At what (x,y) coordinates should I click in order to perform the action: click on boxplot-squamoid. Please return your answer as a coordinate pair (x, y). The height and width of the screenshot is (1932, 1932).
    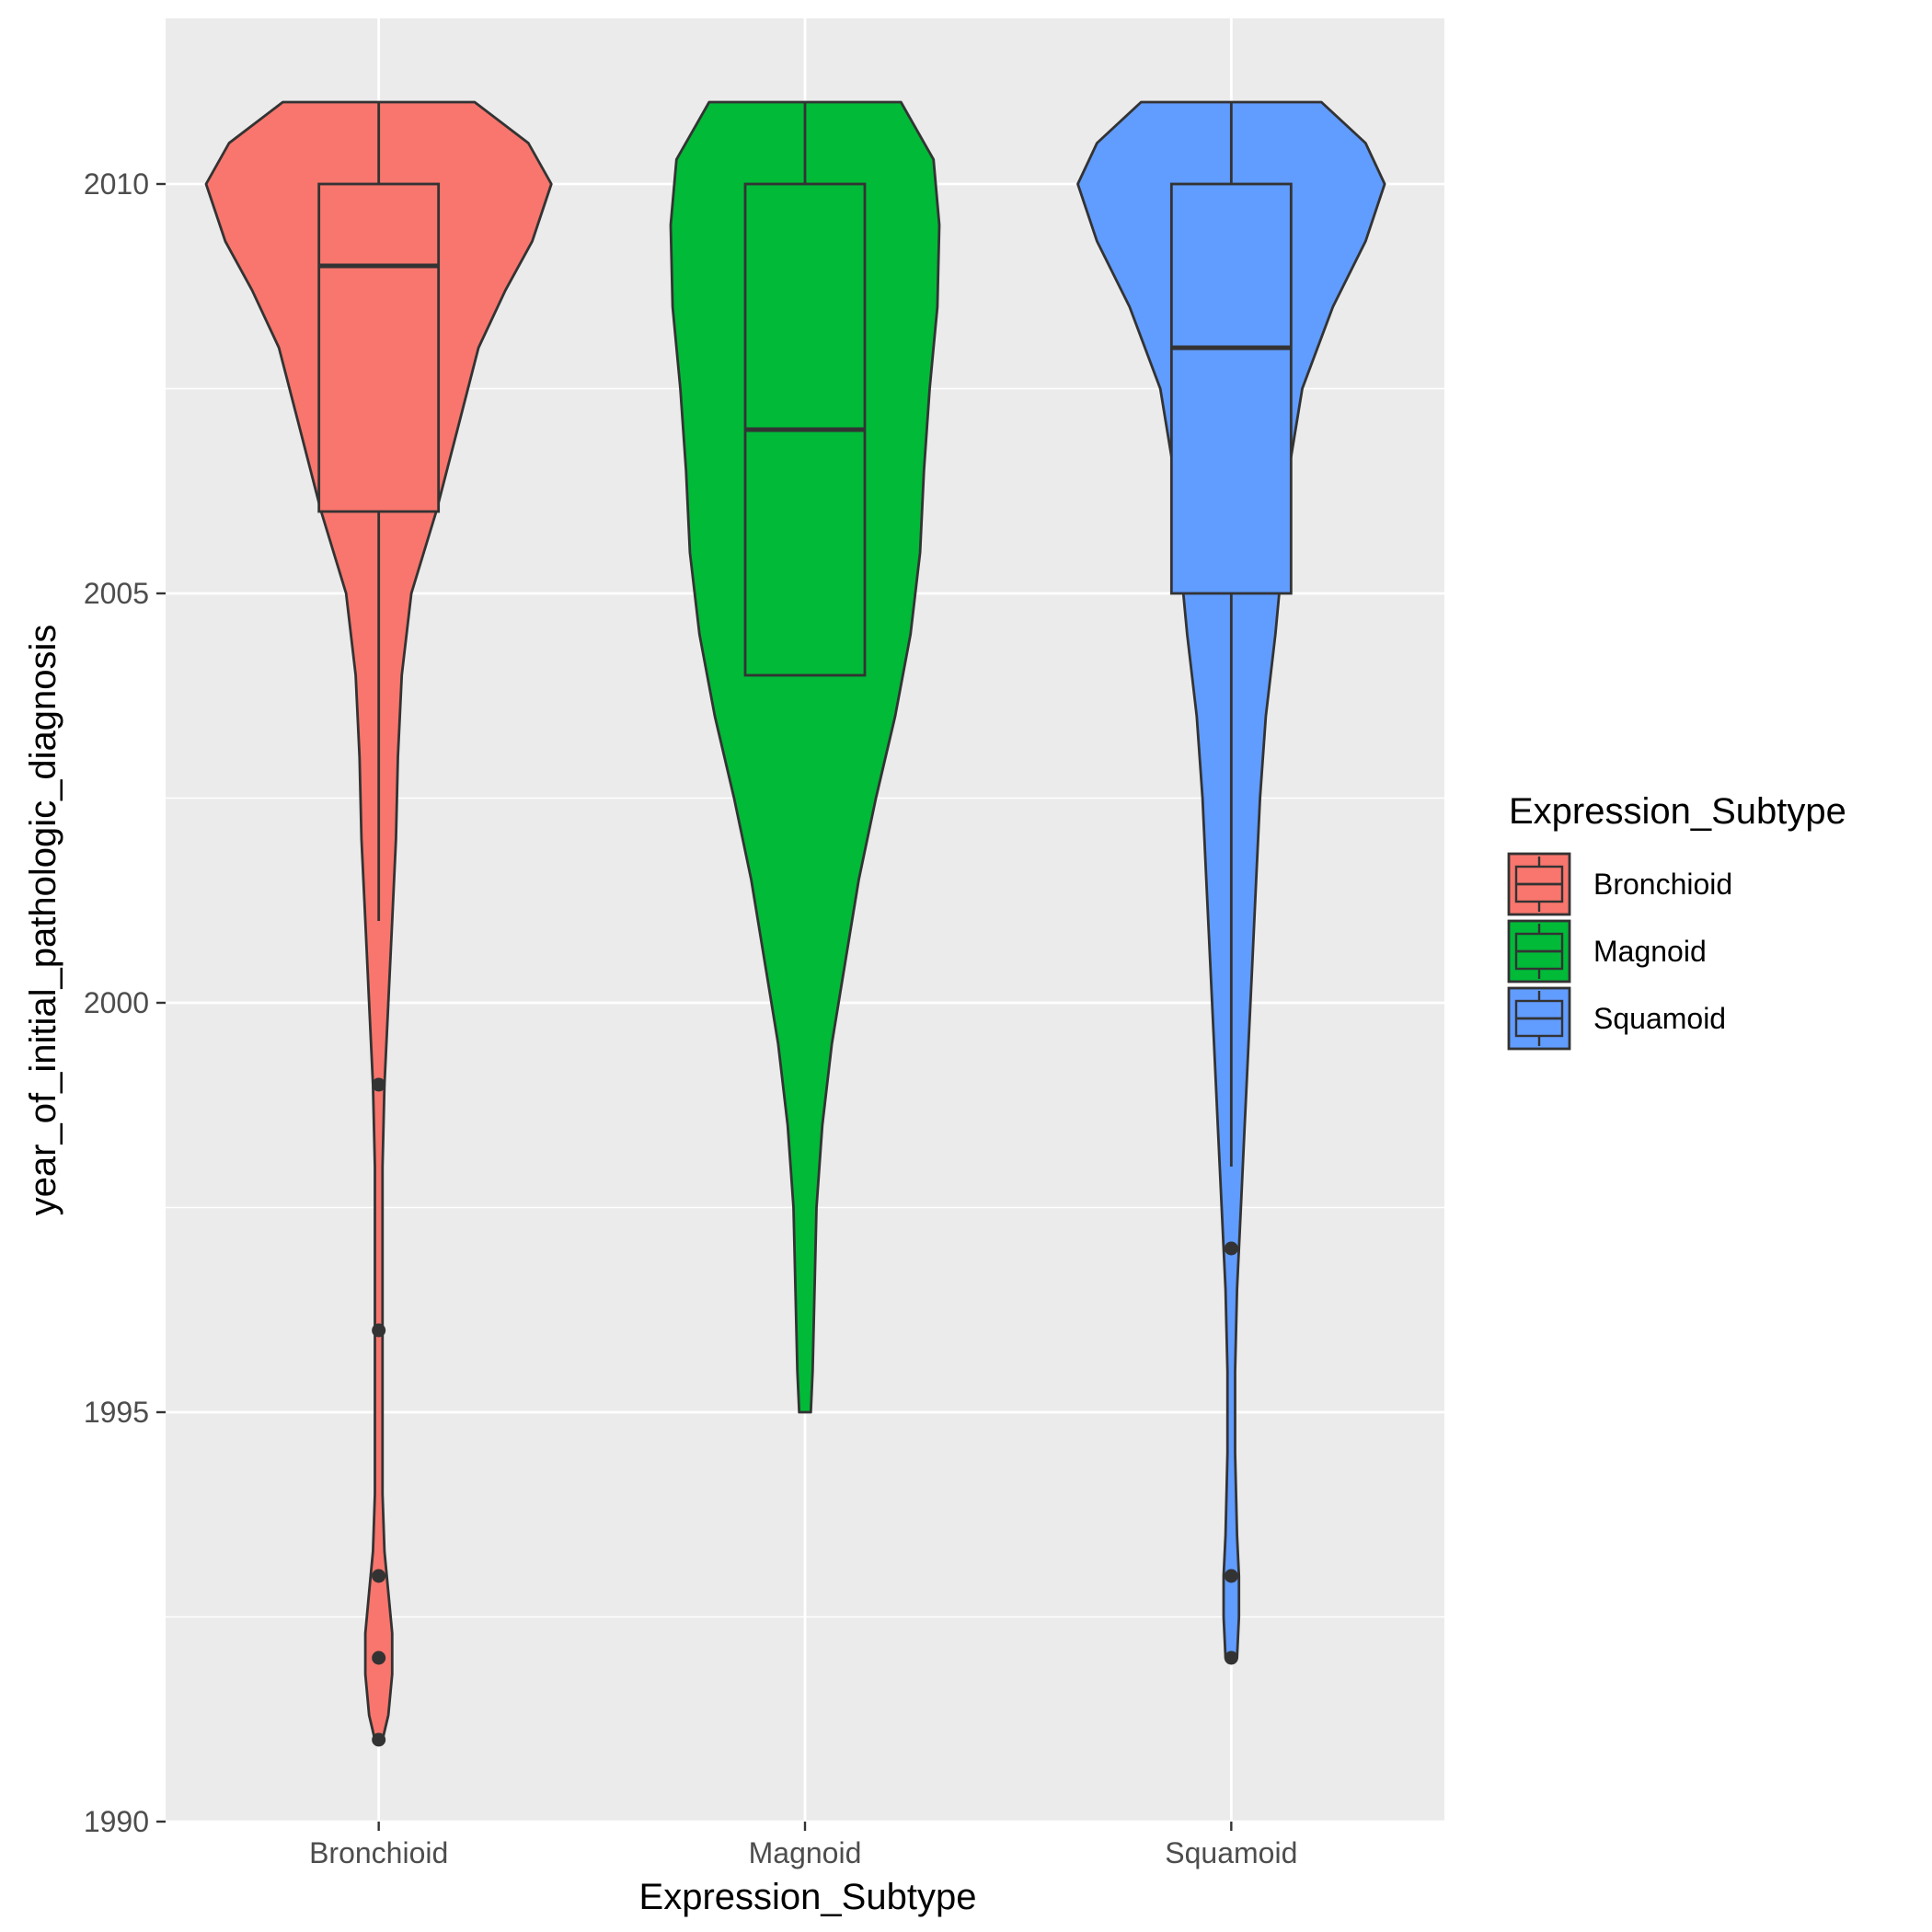
    Looking at the image, I should click on (1231, 883).